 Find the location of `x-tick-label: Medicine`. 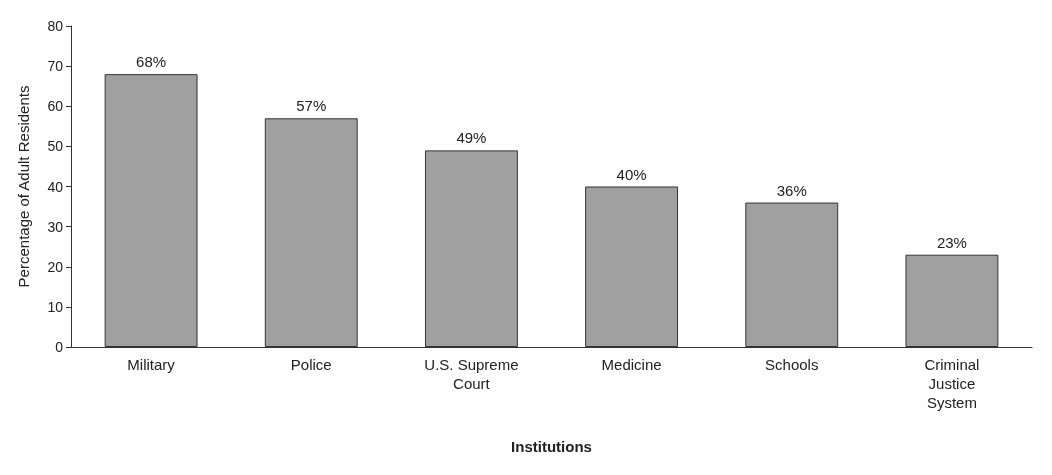

x-tick-label: Medicine is located at coordinates (631, 364).